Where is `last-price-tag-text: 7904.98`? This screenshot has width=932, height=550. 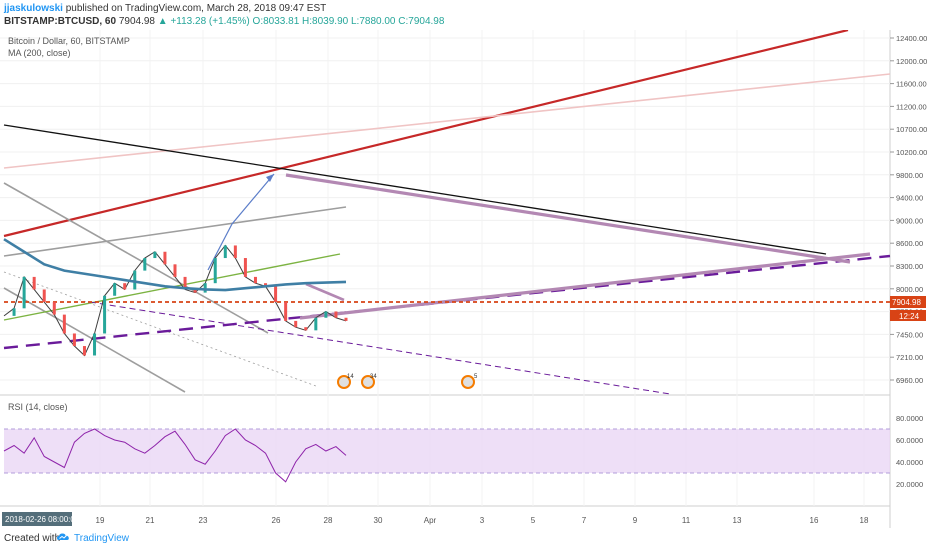 last-price-tag-text: 7904.98 is located at coordinates (906, 302).